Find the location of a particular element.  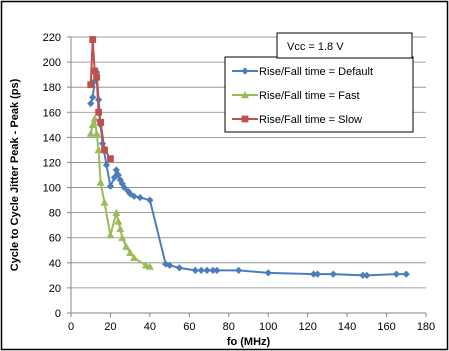

y-tick-label: 80 is located at coordinates (55, 214).